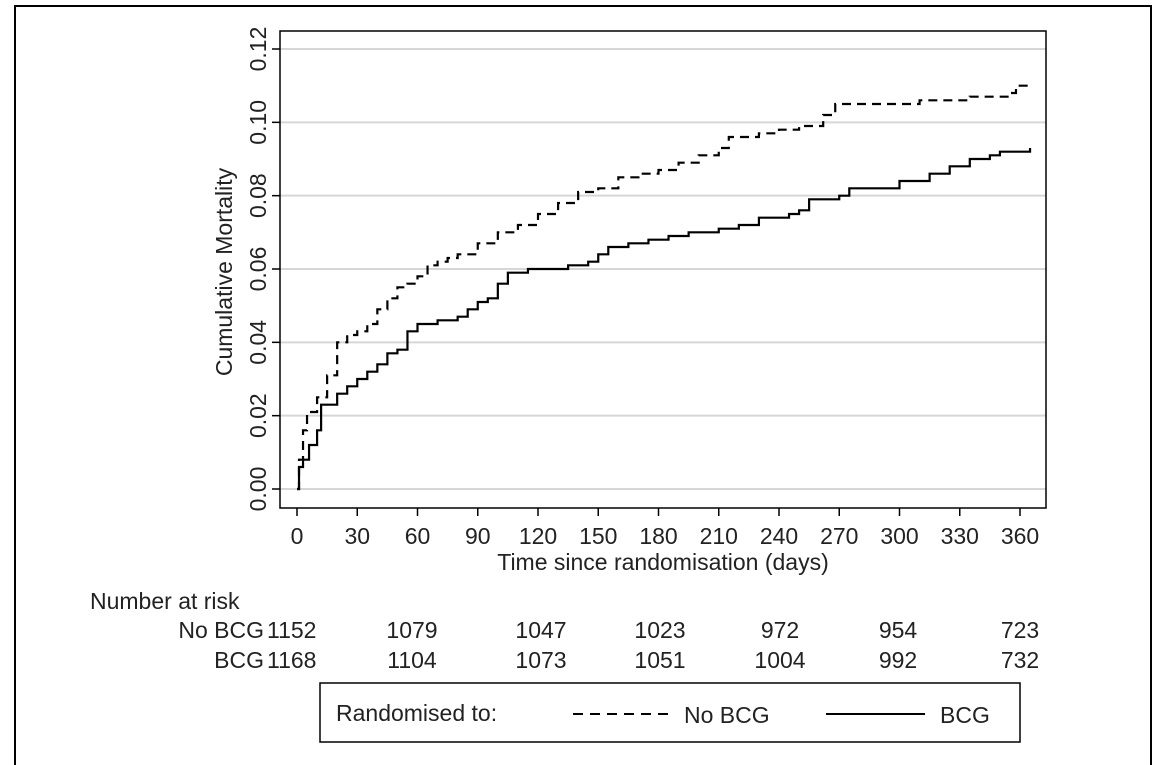 The width and height of the screenshot is (1165, 765). Describe the element at coordinates (224, 271) in the screenshot. I see `y-axis-title: Cumulative Mortality` at that location.